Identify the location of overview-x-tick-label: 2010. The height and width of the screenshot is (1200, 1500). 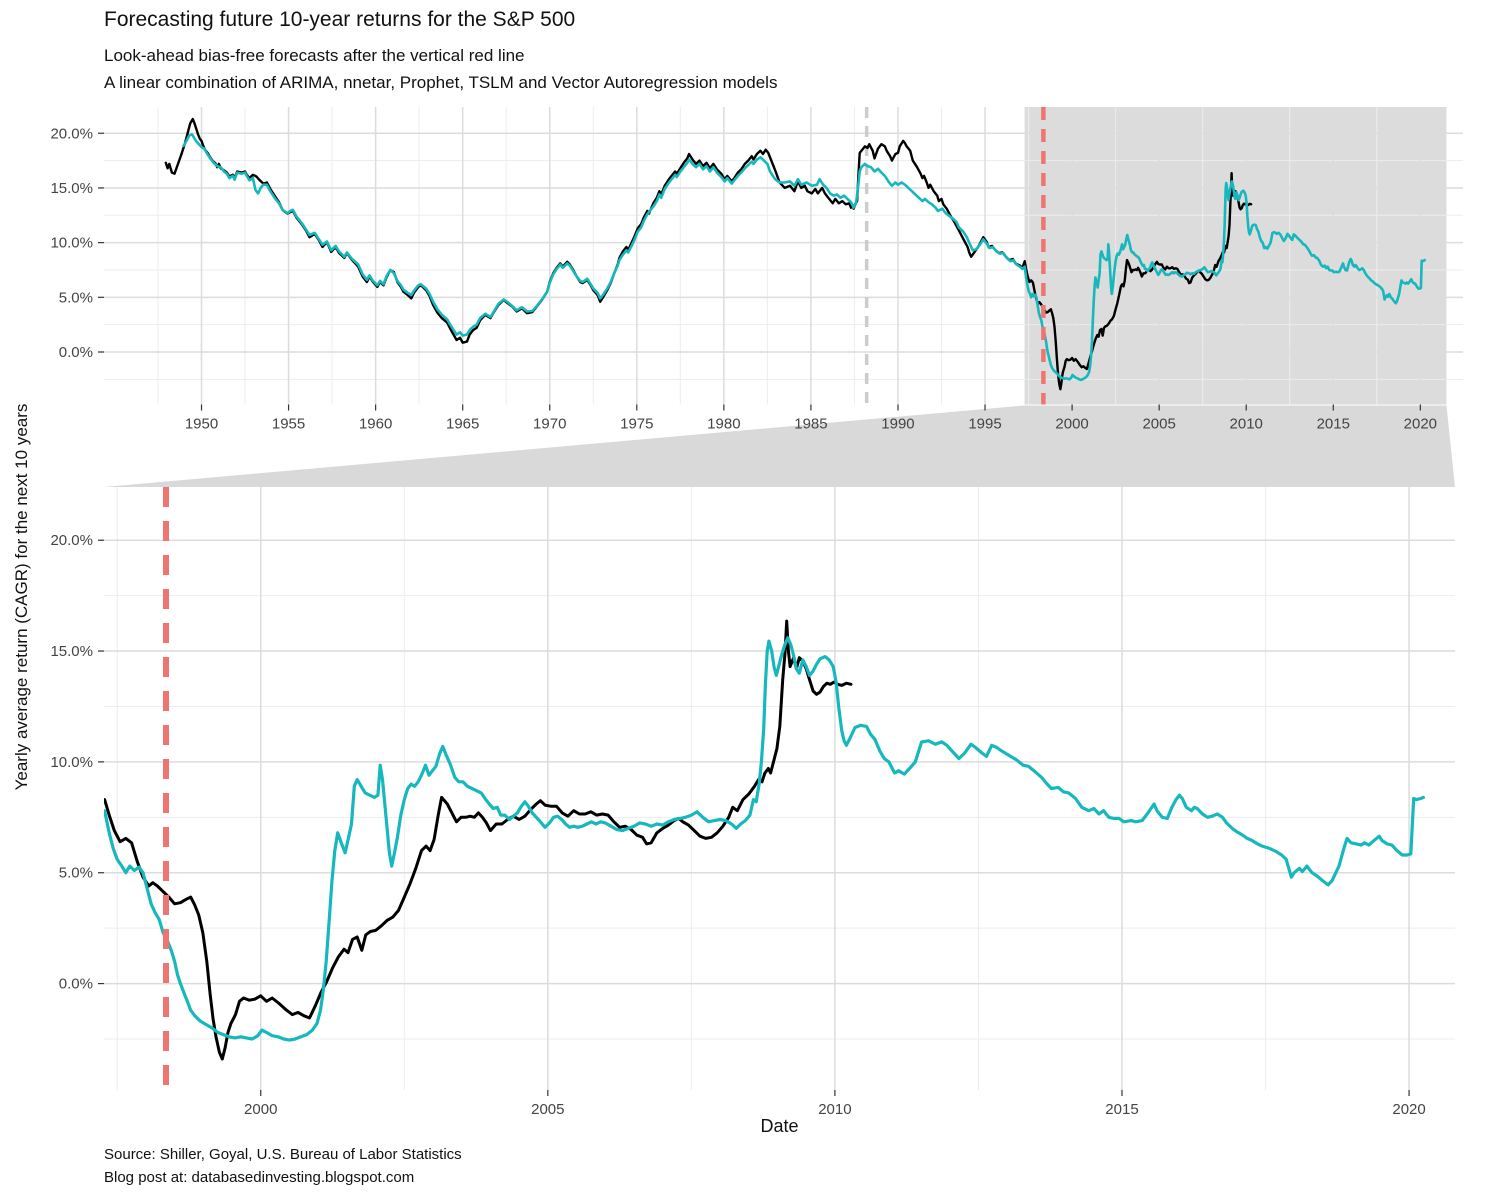
(1246, 424).